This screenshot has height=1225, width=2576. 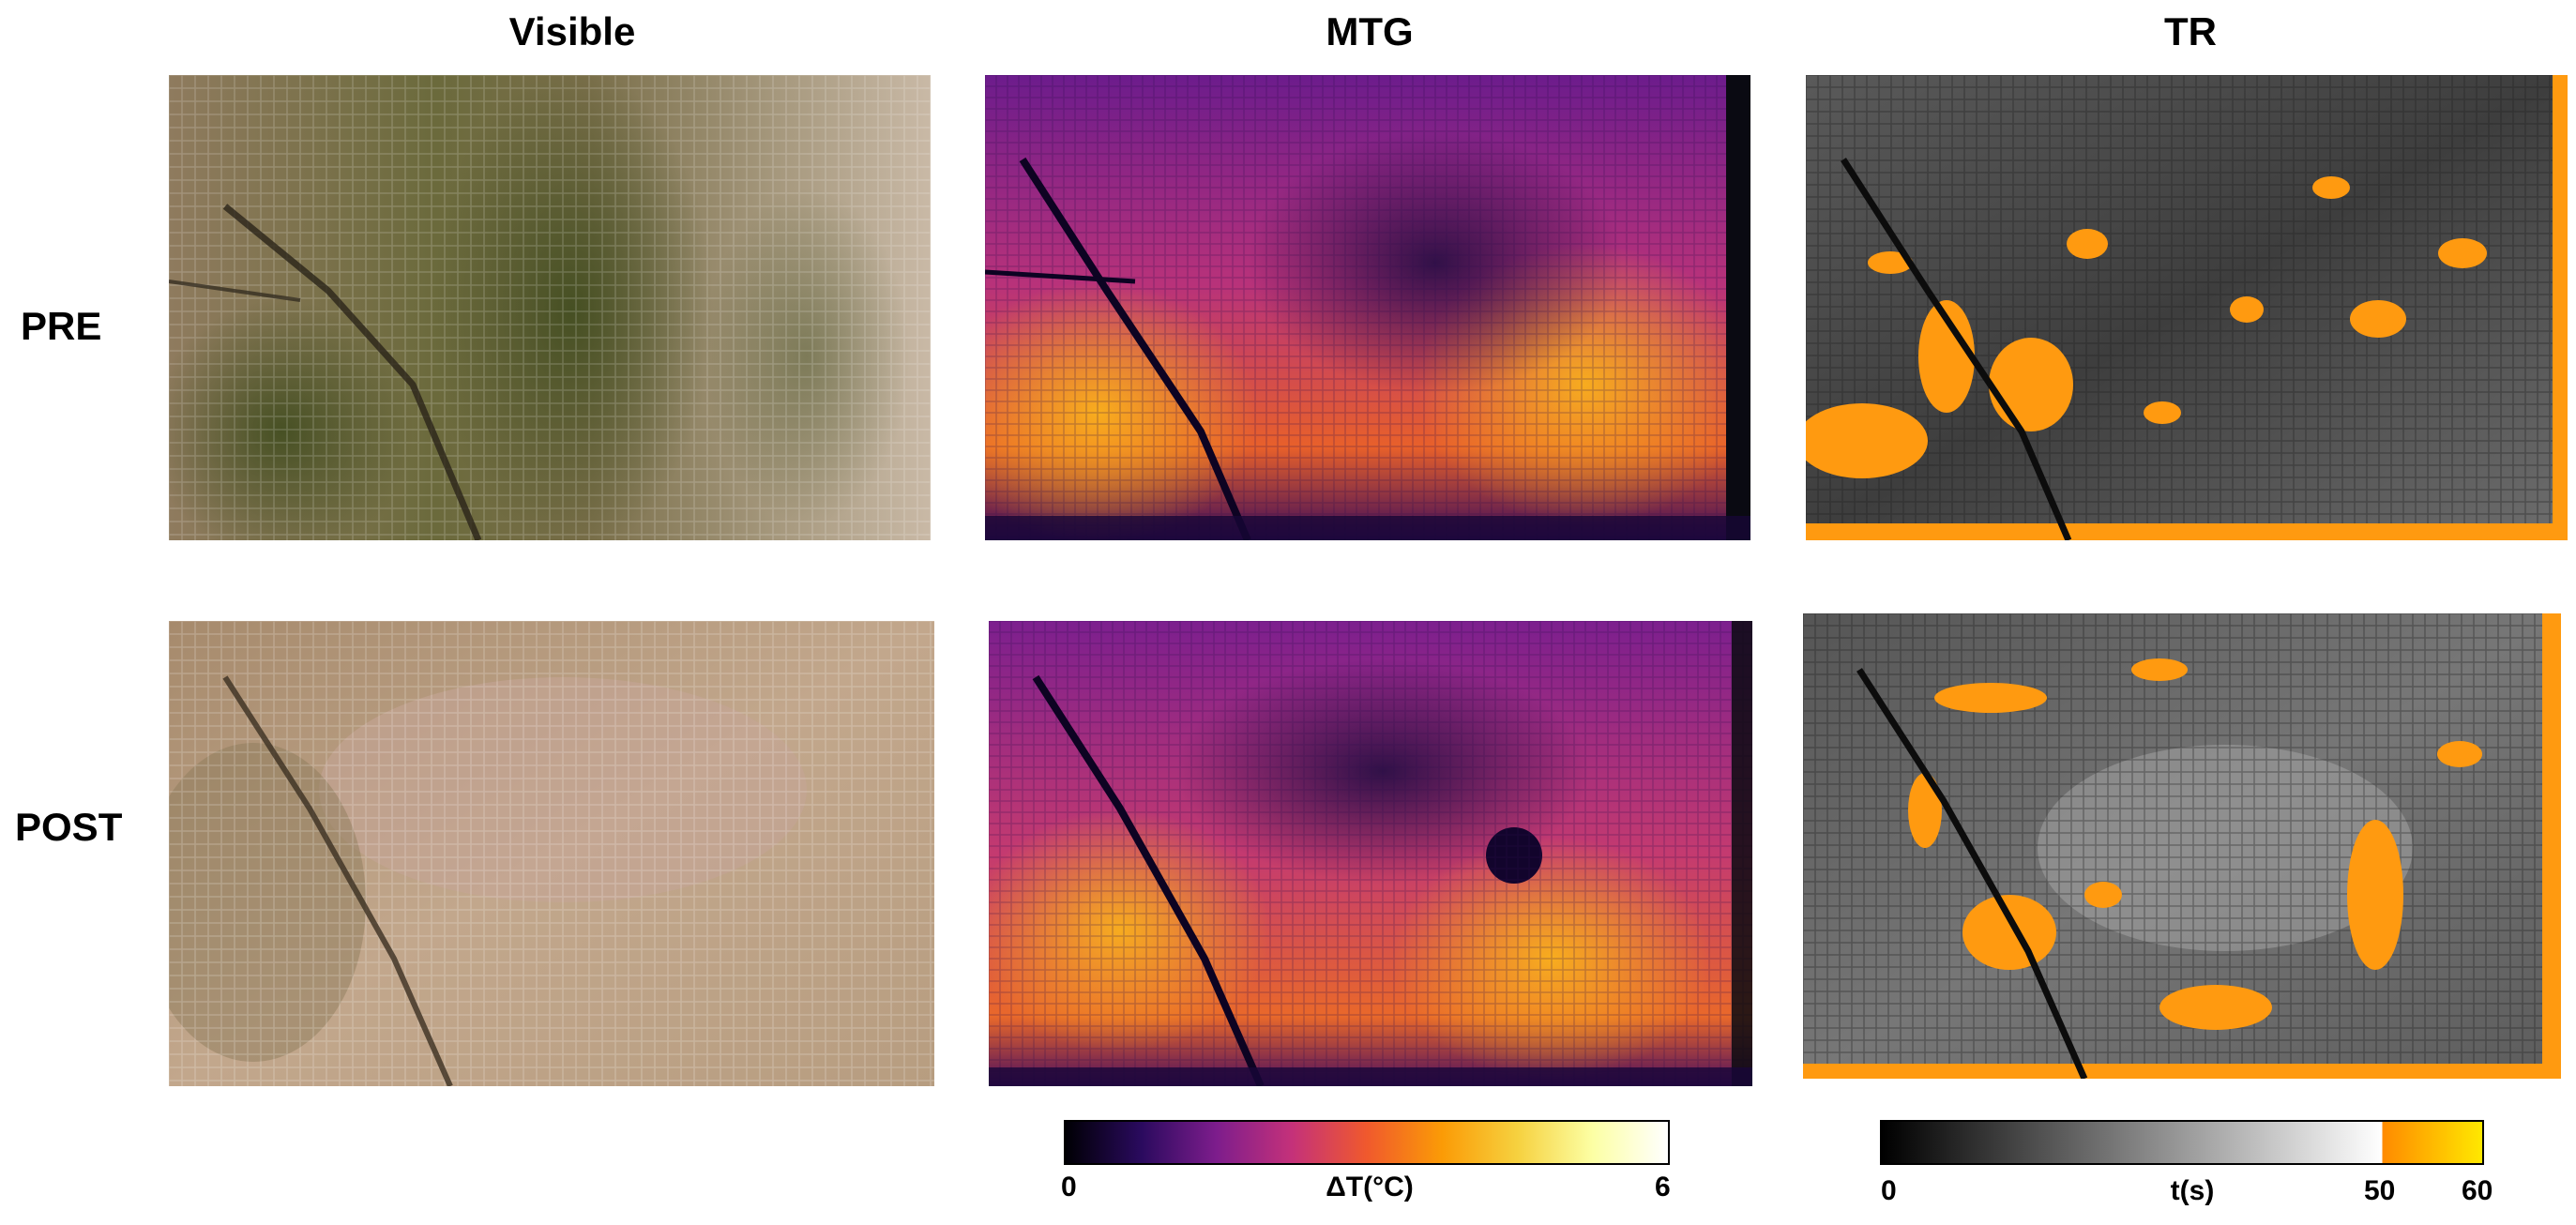 I want to click on mtg-pre-image, so click(x=1368, y=307).